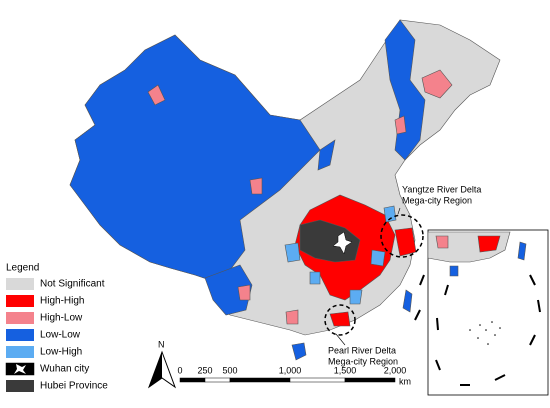 The image size is (550, 408). I want to click on sea-dashes, so click(419, 297).